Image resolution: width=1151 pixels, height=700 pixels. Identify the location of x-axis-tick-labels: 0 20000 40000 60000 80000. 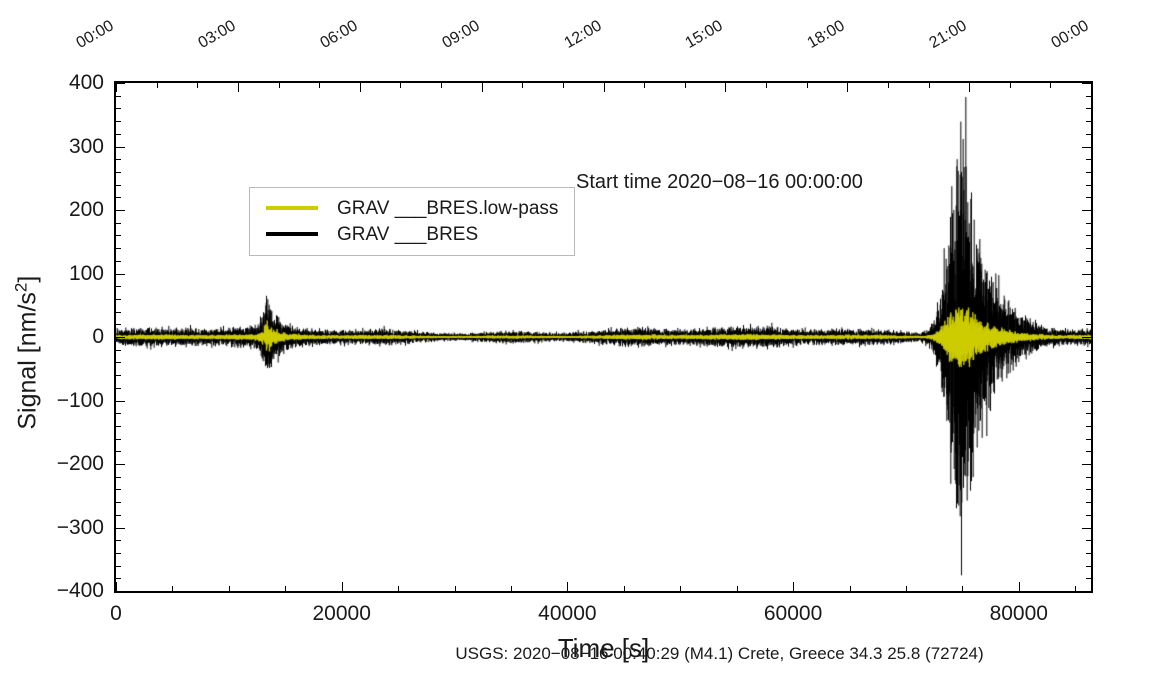
(575, 616).